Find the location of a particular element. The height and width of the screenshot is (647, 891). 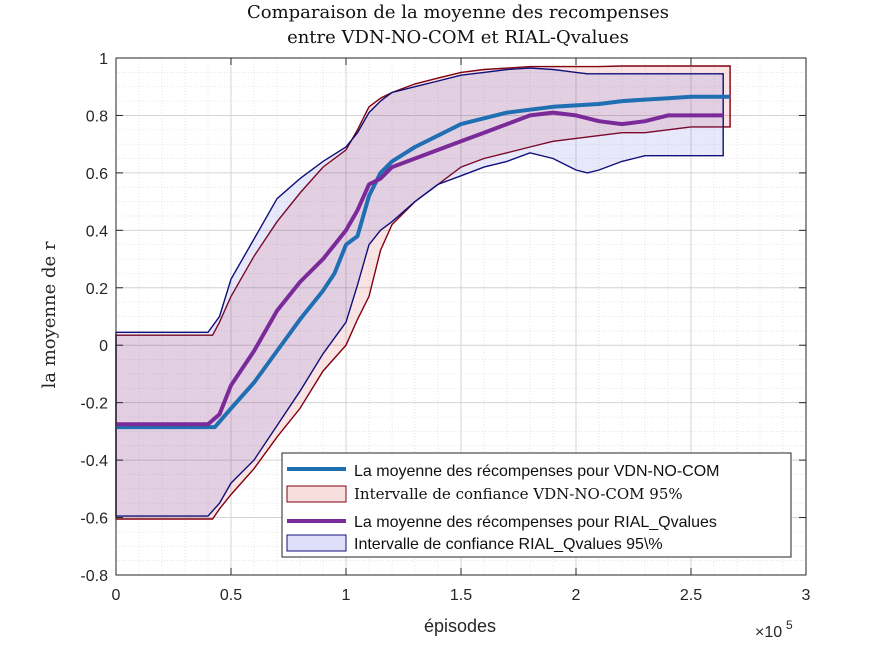

y-tick-label: 0.8 is located at coordinates (97, 116).